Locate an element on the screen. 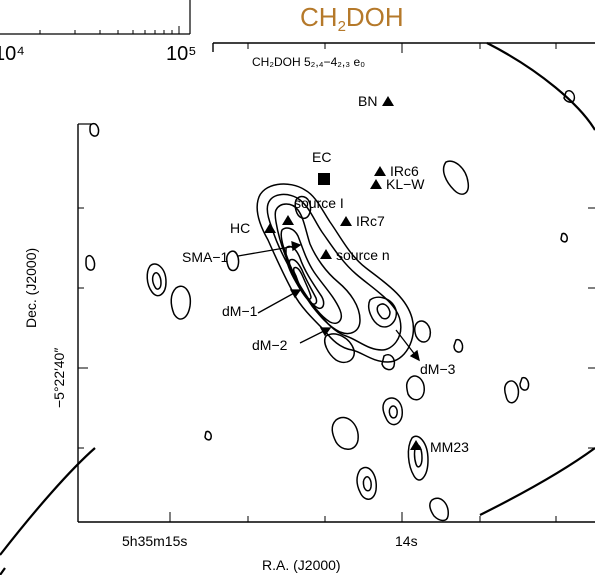 The image size is (595, 575). heading-pre: CH is located at coordinates (319, 17).